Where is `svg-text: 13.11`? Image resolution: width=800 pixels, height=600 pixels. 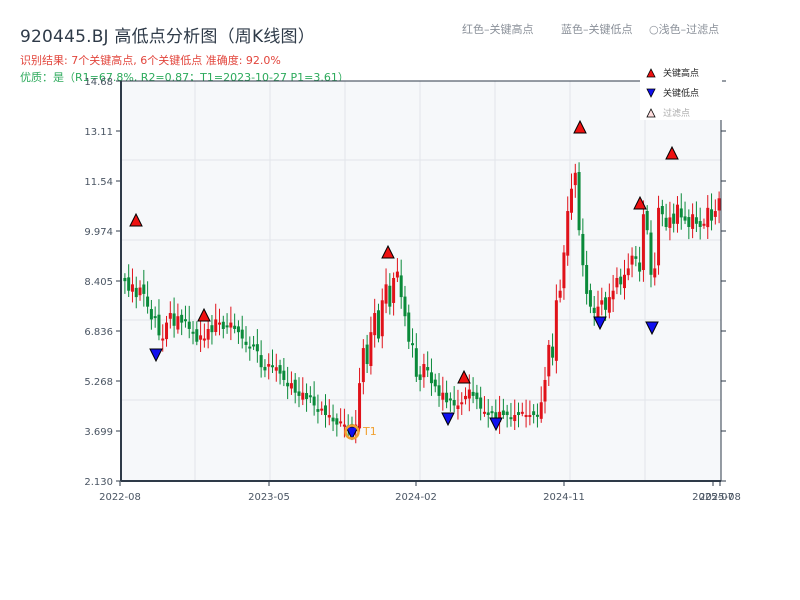
svg-text: 13.11 is located at coordinates (98, 132).